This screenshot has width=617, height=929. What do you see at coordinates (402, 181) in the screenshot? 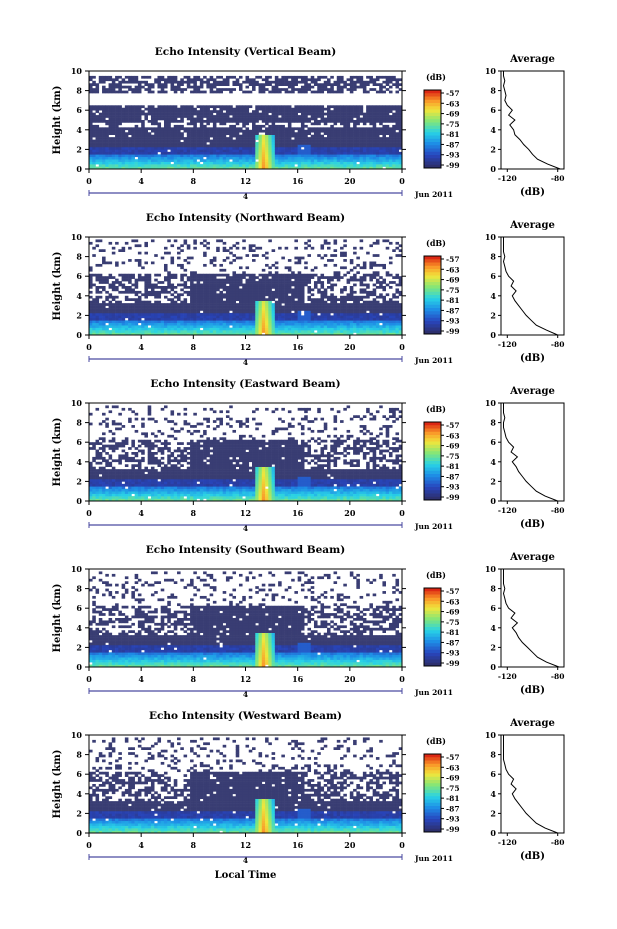
I see `x-tick-label: 0` at bounding box center [402, 181].